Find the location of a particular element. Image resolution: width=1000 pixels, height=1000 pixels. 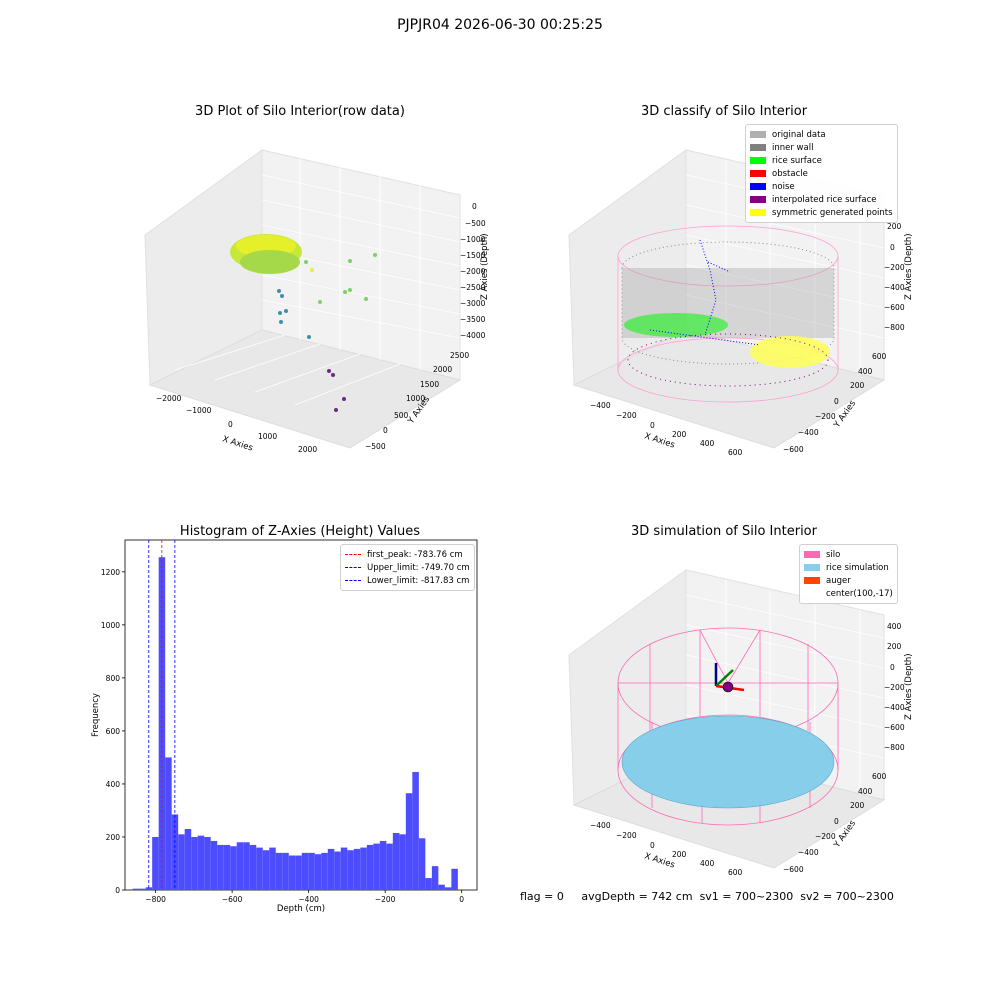

panel4-ytick: 200 is located at coordinates (857, 805).